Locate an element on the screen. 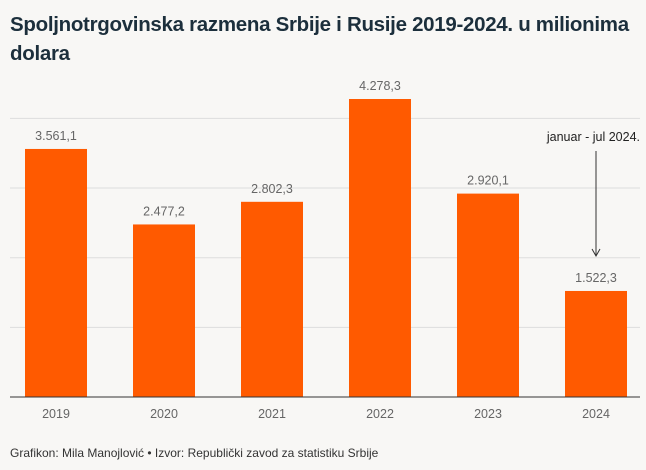 Image resolution: width=646 pixels, height=470 pixels. data-label: 3.561,1 is located at coordinates (56, 136).